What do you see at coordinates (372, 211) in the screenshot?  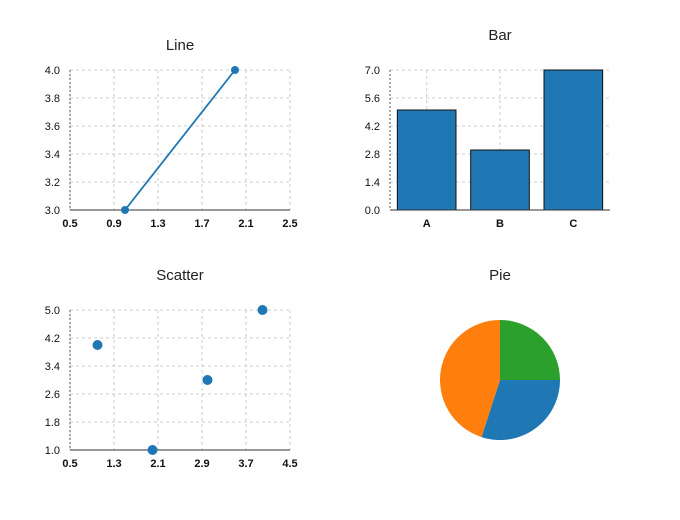 I see `bar-y-tick-label: 0.0` at bounding box center [372, 211].